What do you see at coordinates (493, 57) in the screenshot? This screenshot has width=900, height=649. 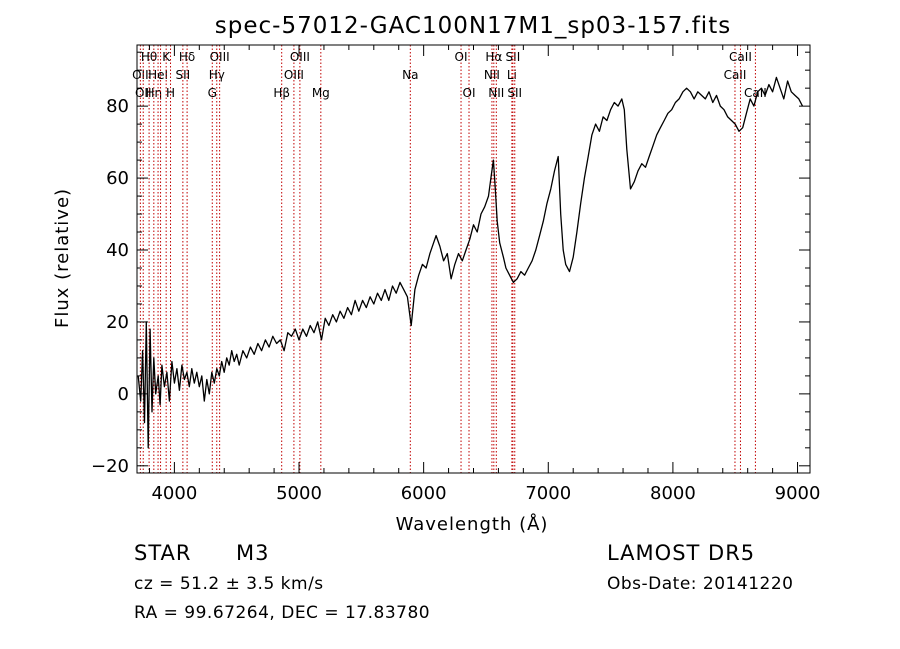 I see `line-marker-label: Hα` at bounding box center [493, 57].